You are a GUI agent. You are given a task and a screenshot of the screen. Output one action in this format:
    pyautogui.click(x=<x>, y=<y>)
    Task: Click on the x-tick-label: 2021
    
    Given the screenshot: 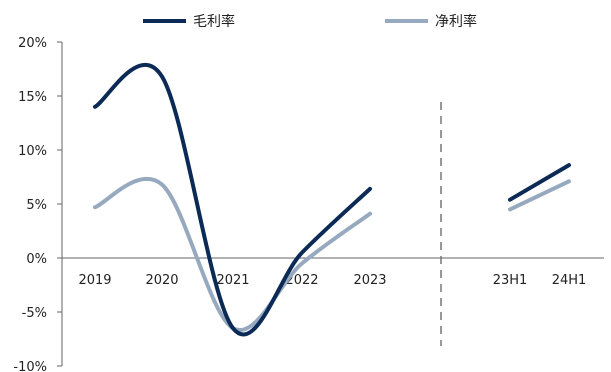 What is the action you would take?
    pyautogui.click(x=232, y=280)
    